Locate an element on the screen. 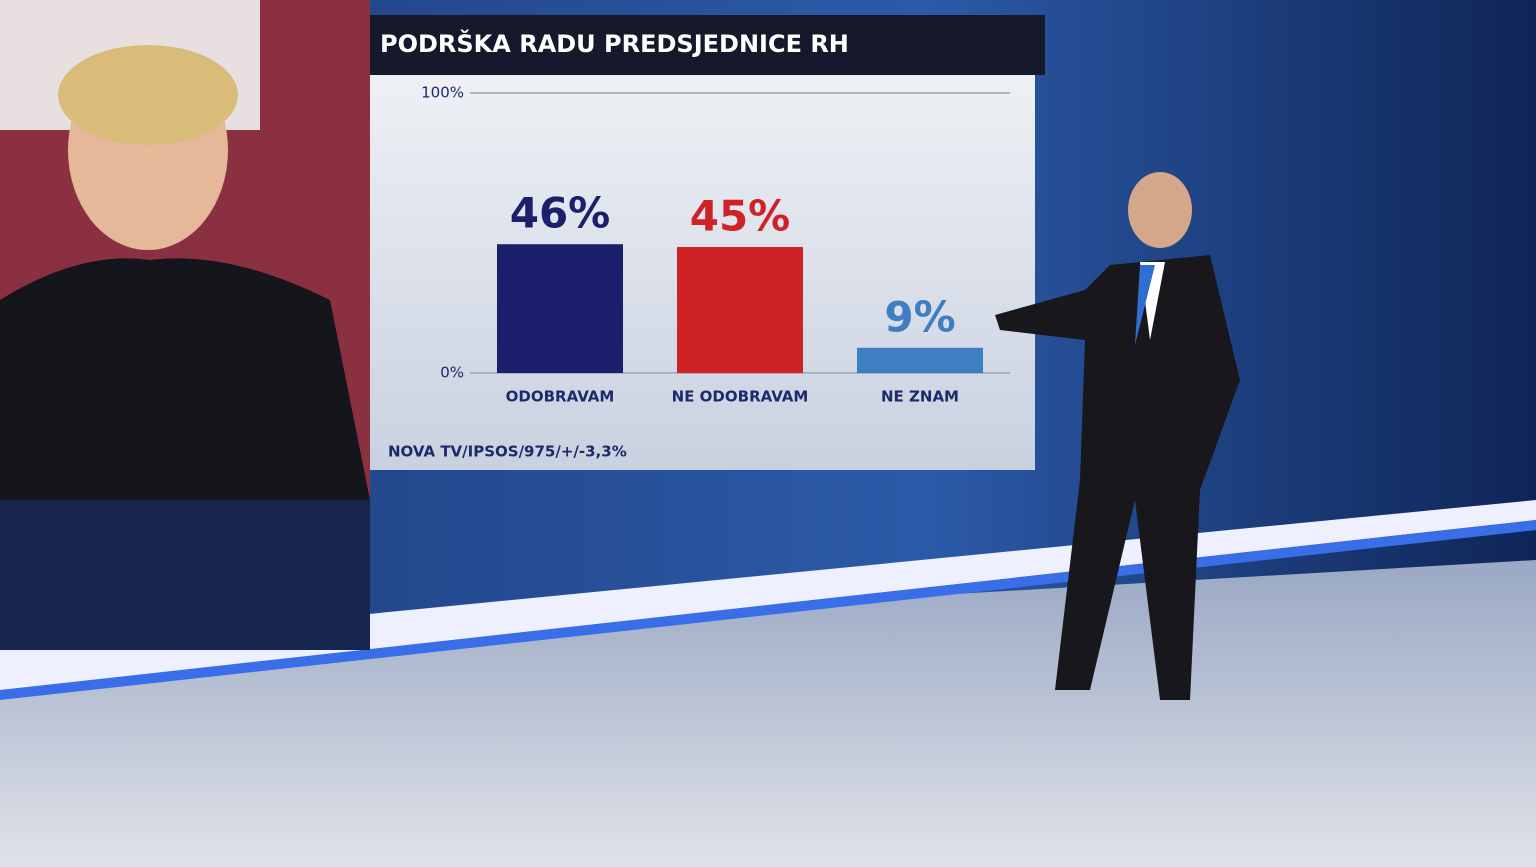  y-tick-label: 100% is located at coordinates (442, 93).